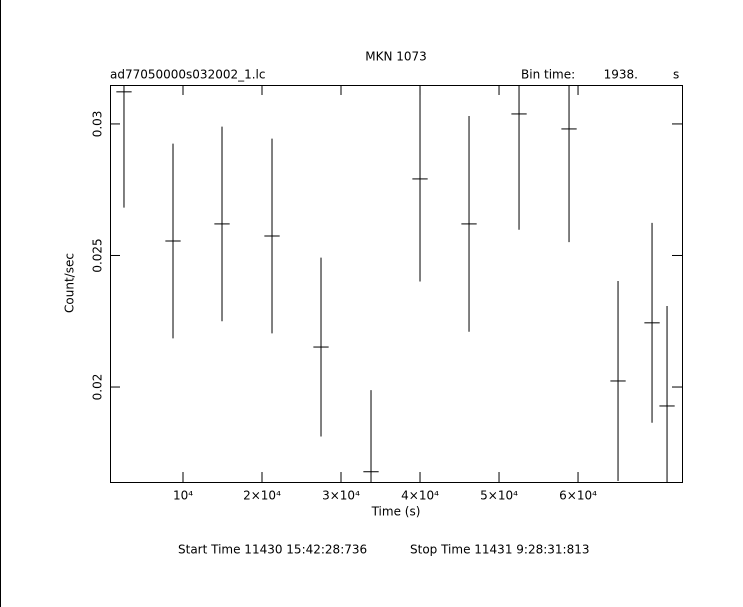 This screenshot has width=743, height=607. What do you see at coordinates (70, 283) in the screenshot?
I see `y-axis-label: Count/sec` at bounding box center [70, 283].